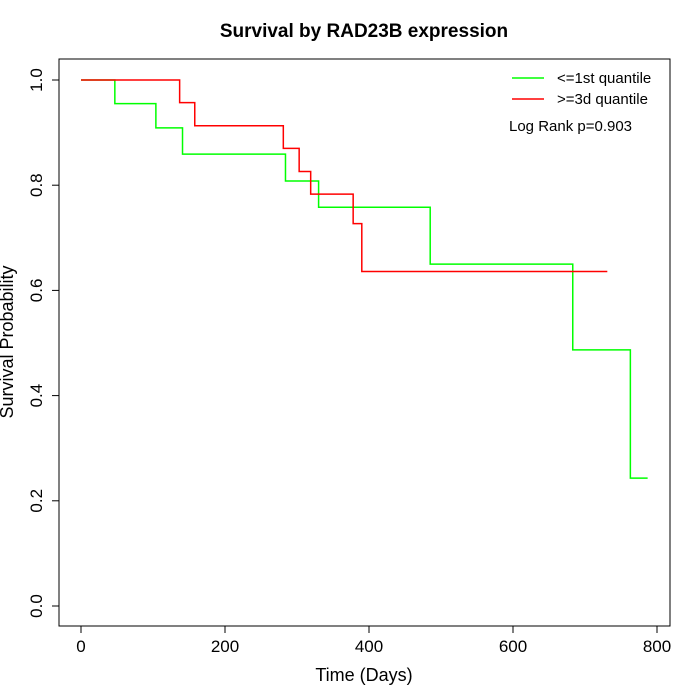 The width and height of the screenshot is (700, 700). I want to click on x-axis-label: Time (Days), so click(363, 675).